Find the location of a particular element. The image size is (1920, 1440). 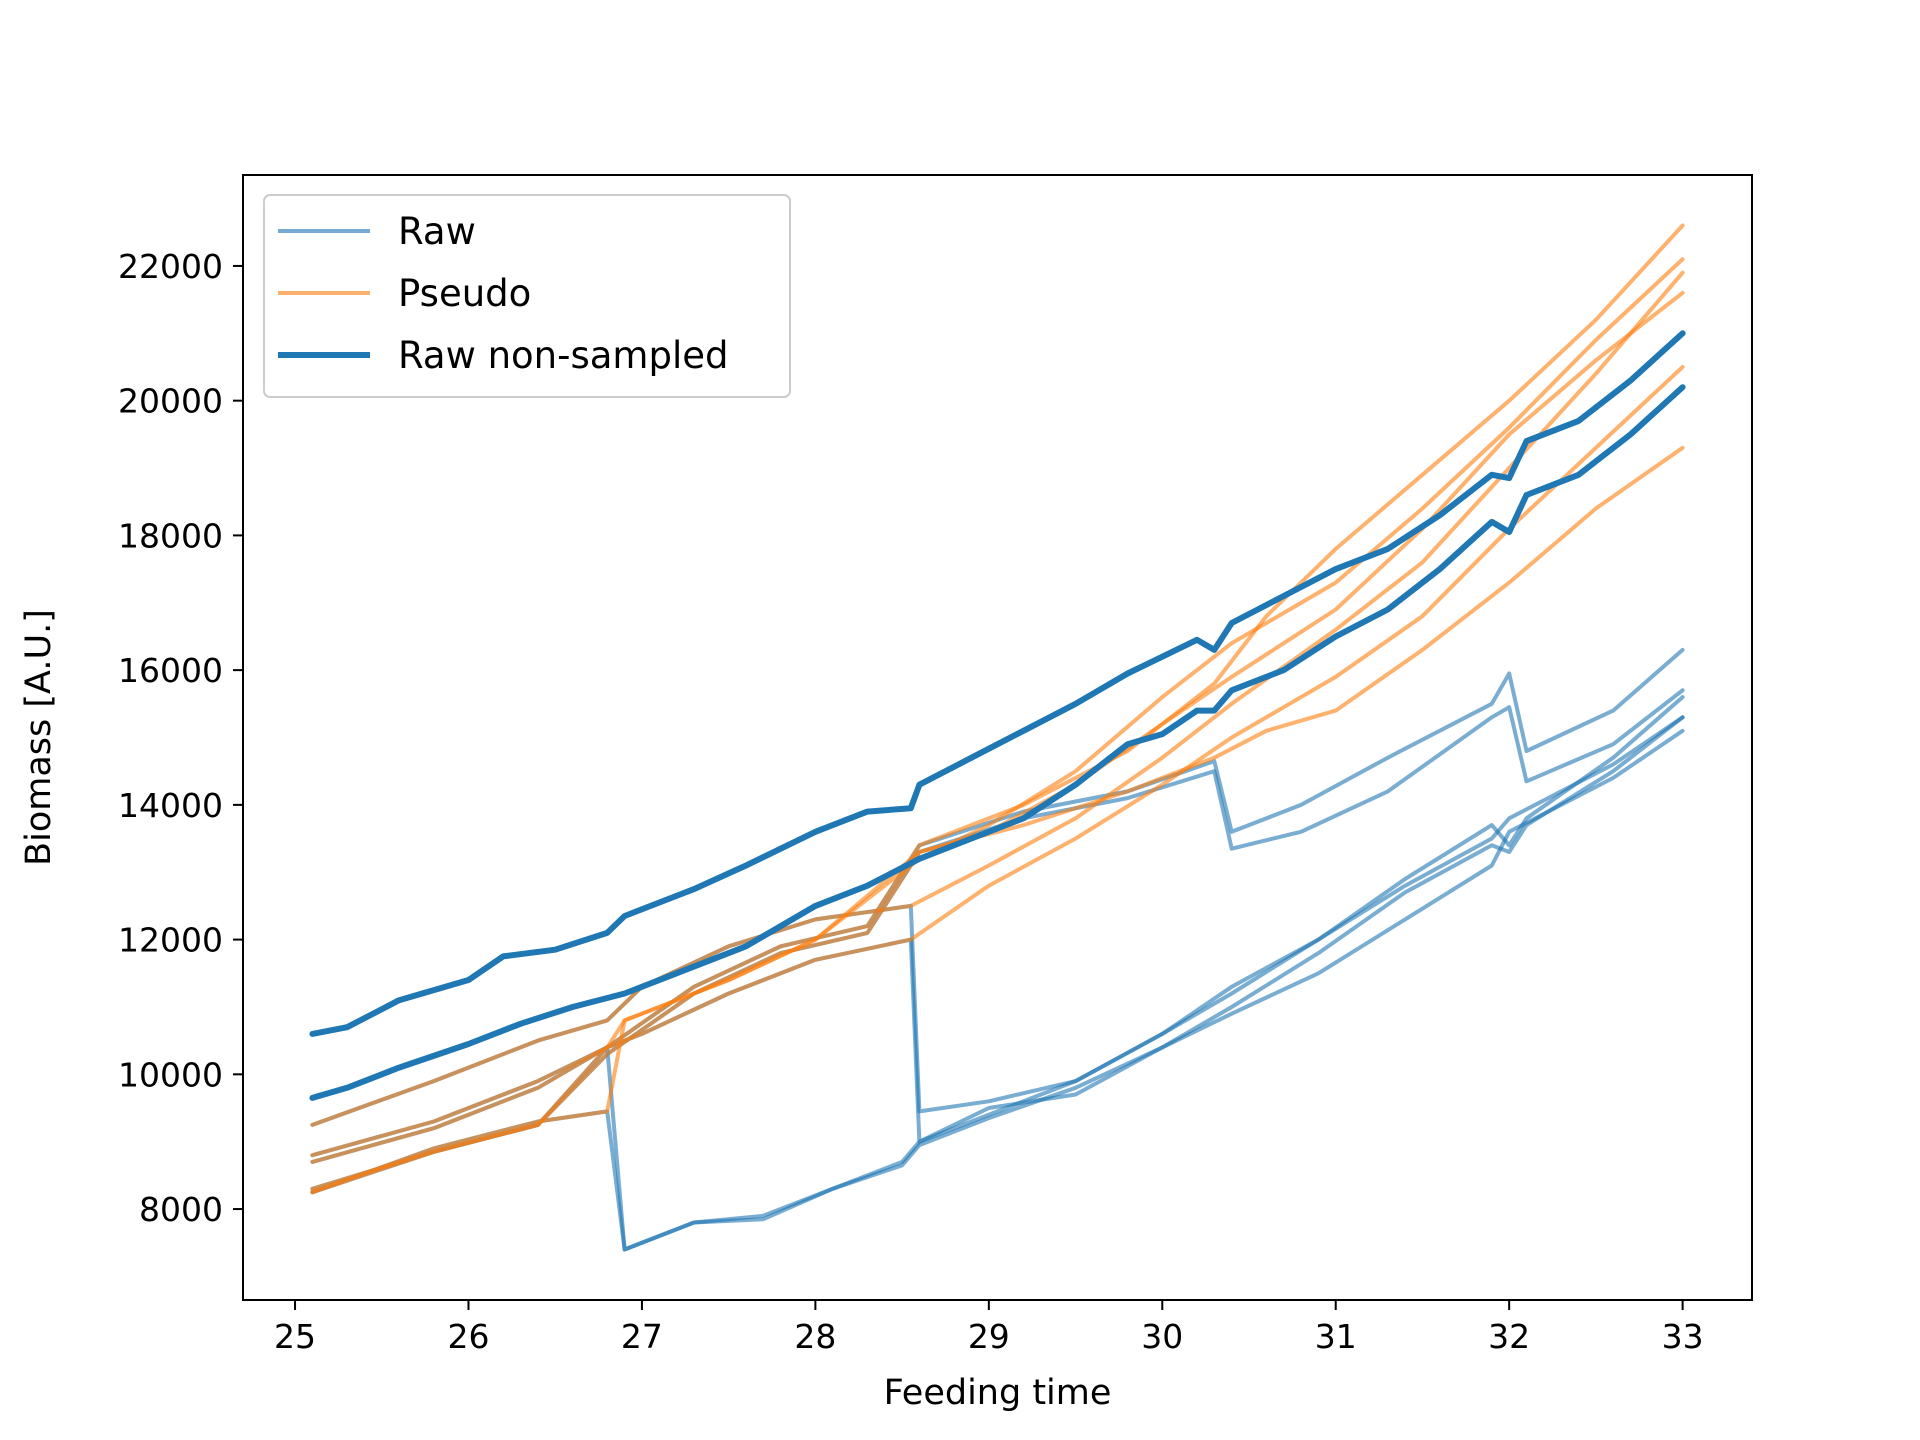

legend-box is located at coordinates (527, 296).